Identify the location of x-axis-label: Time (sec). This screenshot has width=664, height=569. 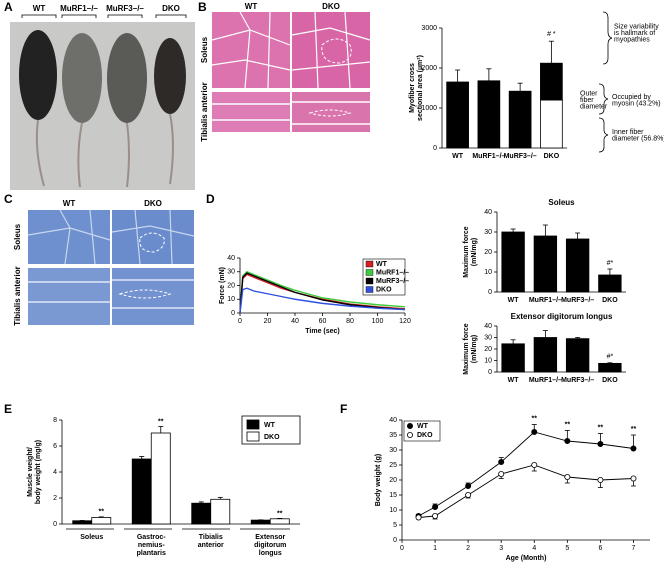
(322, 331).